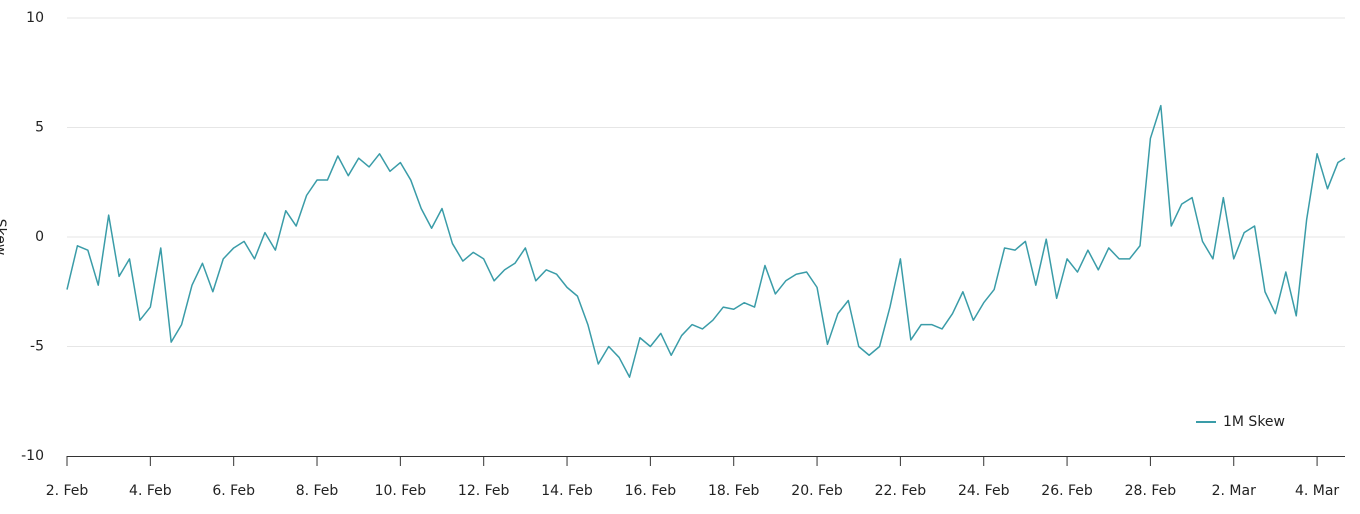  I want to click on x-tick-label: 24. Feb, so click(984, 491).